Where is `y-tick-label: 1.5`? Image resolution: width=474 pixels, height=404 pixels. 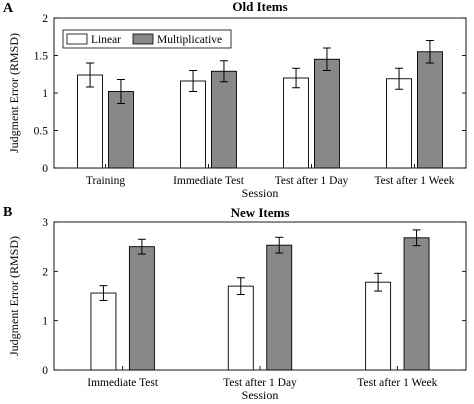 y-tick-label: 1.5 is located at coordinates (41, 57).